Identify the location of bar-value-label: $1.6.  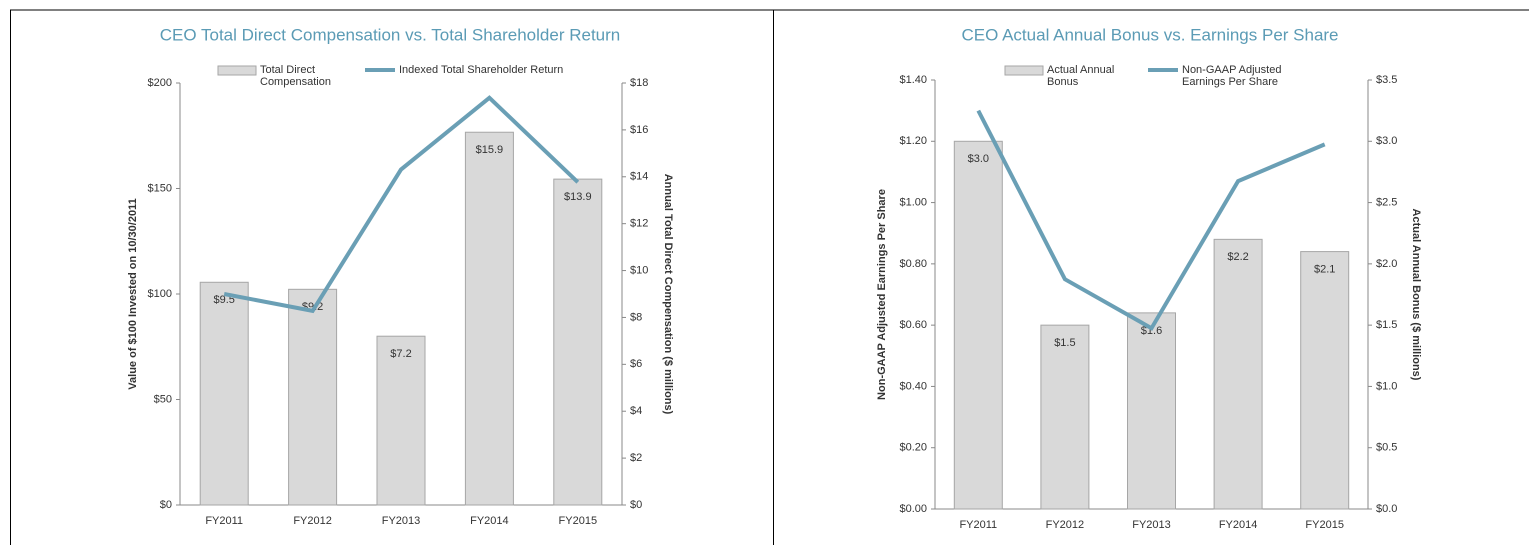
(1151, 331).